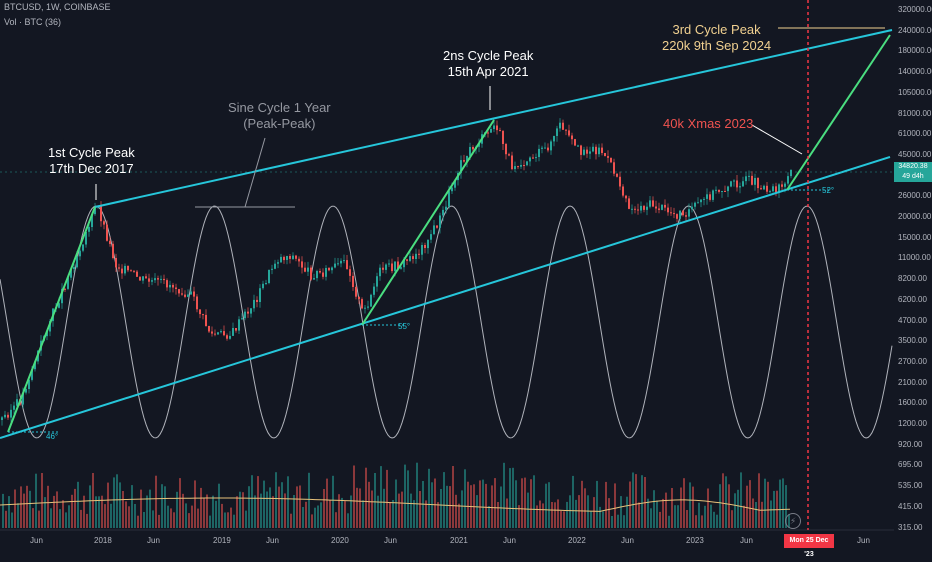 The width and height of the screenshot is (932, 562). I want to click on current-price-value: 34820.38, so click(913, 166).